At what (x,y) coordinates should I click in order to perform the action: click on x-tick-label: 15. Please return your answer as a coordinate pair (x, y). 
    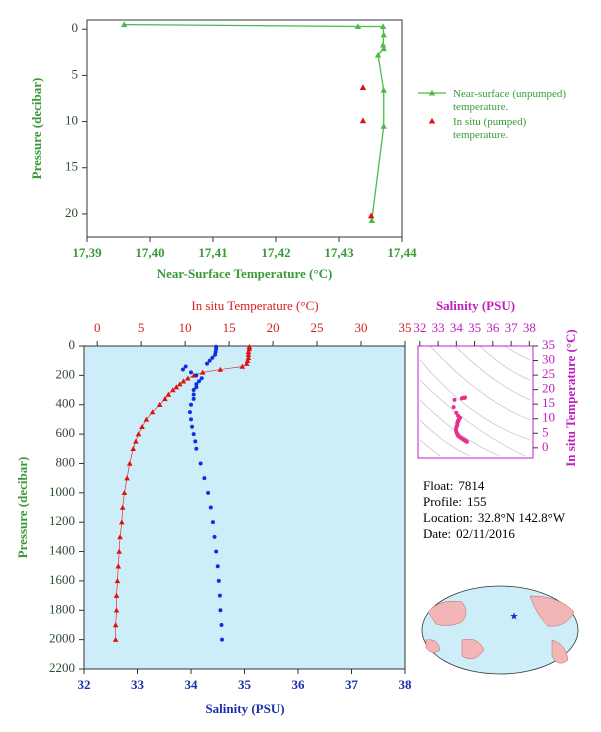
    Looking at the image, I should click on (229, 327).